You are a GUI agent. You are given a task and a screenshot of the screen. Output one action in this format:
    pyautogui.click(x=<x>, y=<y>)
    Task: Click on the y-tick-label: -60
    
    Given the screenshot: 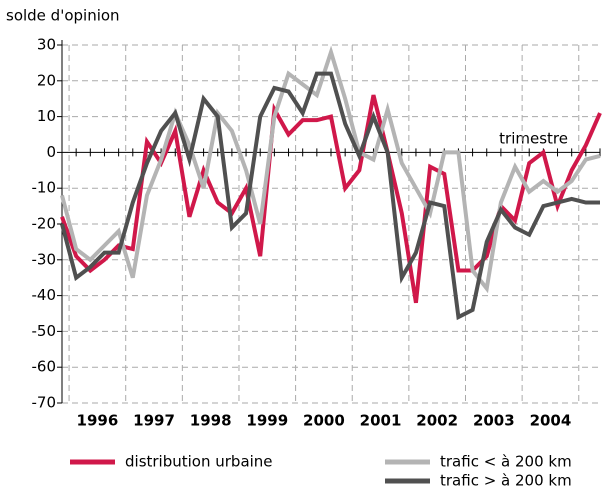 What is the action you would take?
    pyautogui.click(x=44, y=367)
    